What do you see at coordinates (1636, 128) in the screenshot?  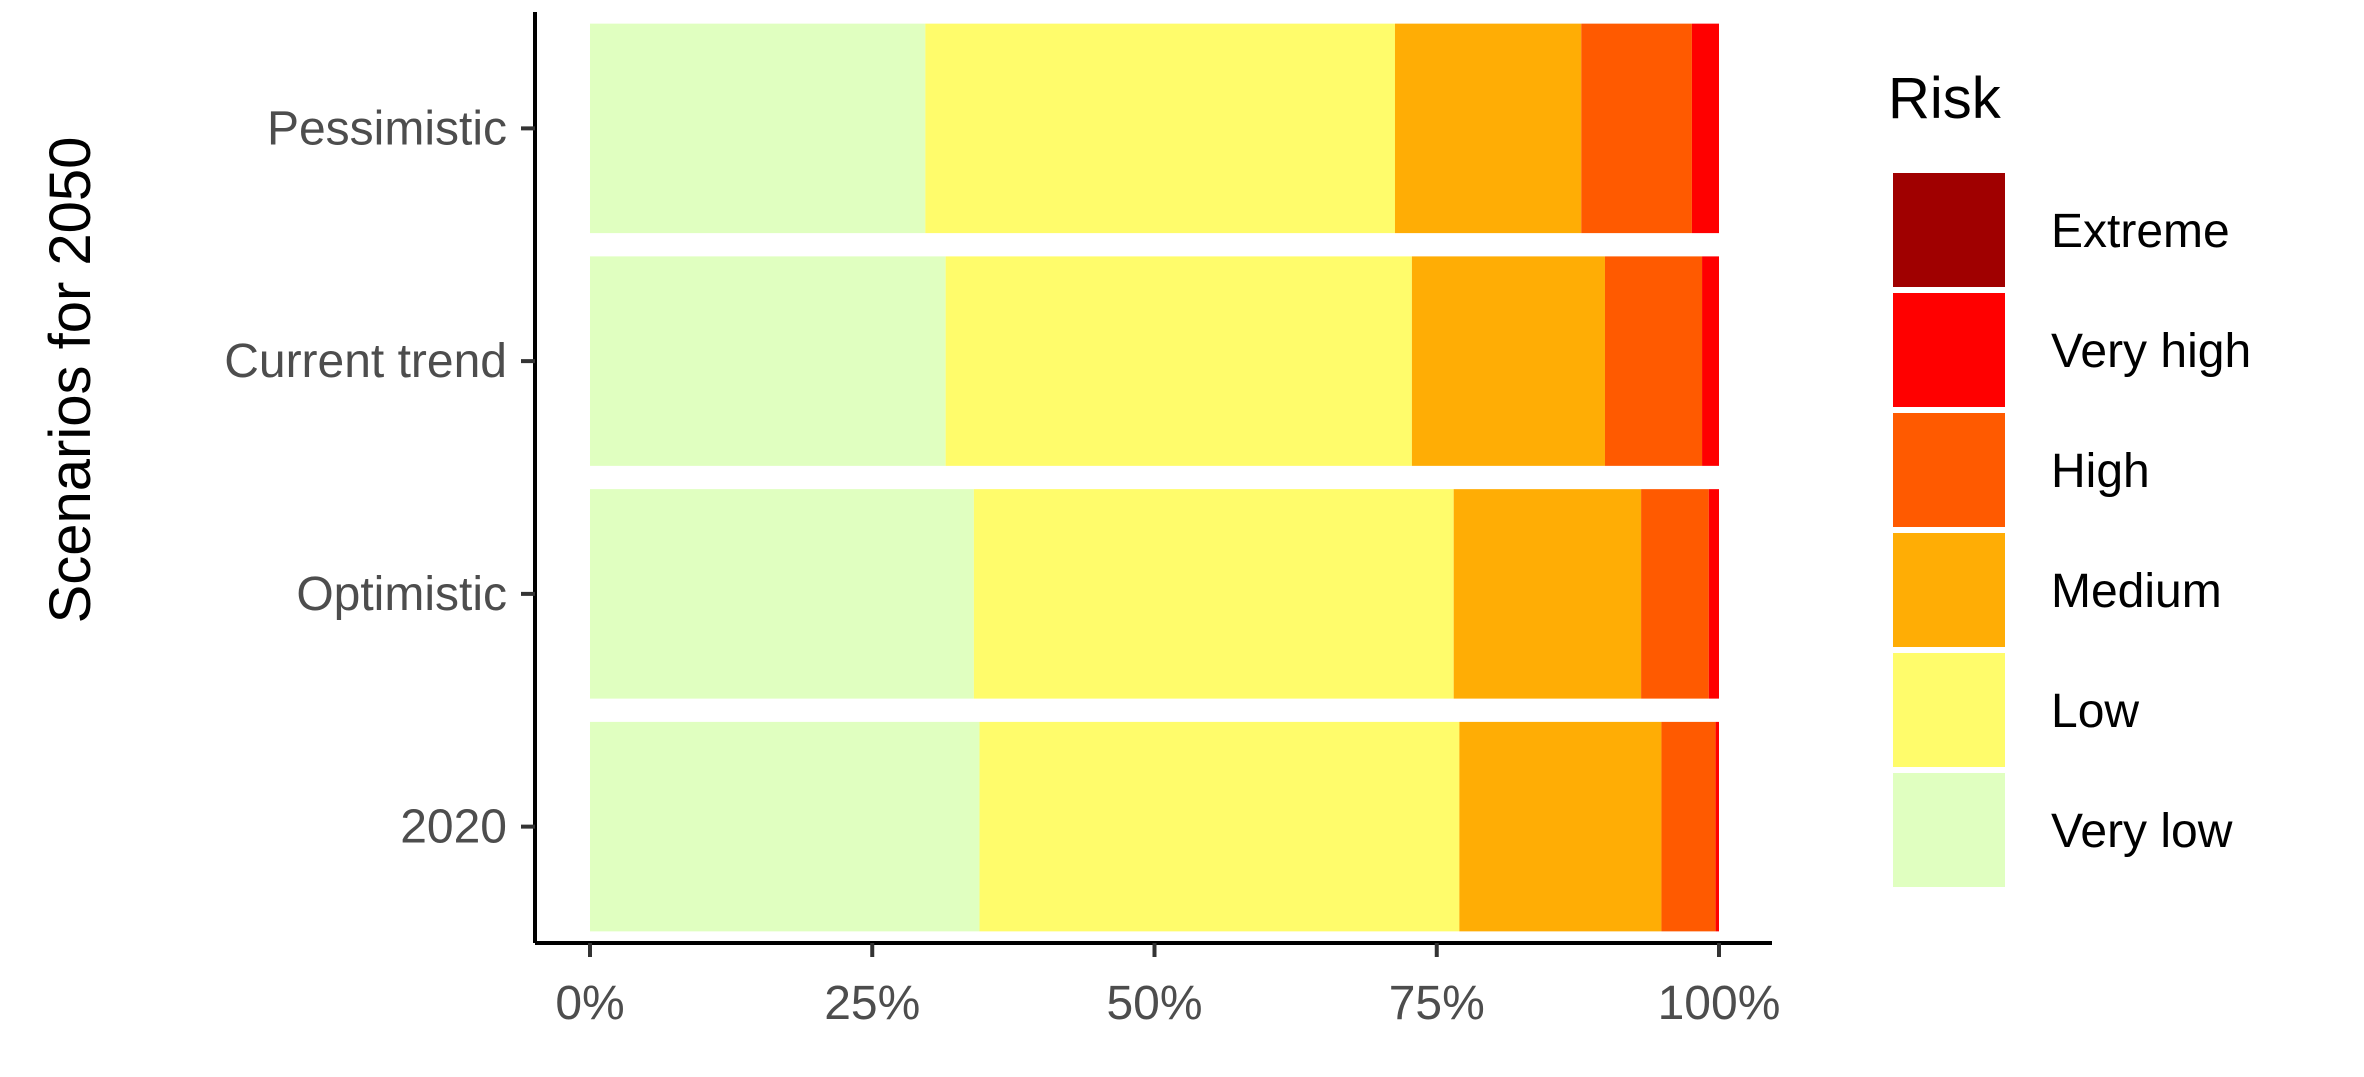 I see `bar-pessimistic-high` at bounding box center [1636, 128].